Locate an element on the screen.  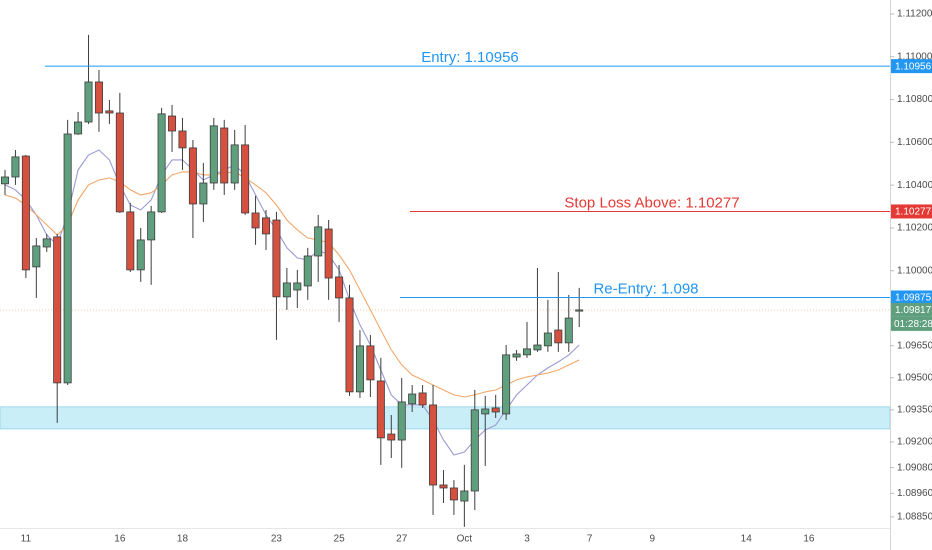
price-label-text: 1.10277 is located at coordinates (913, 212).